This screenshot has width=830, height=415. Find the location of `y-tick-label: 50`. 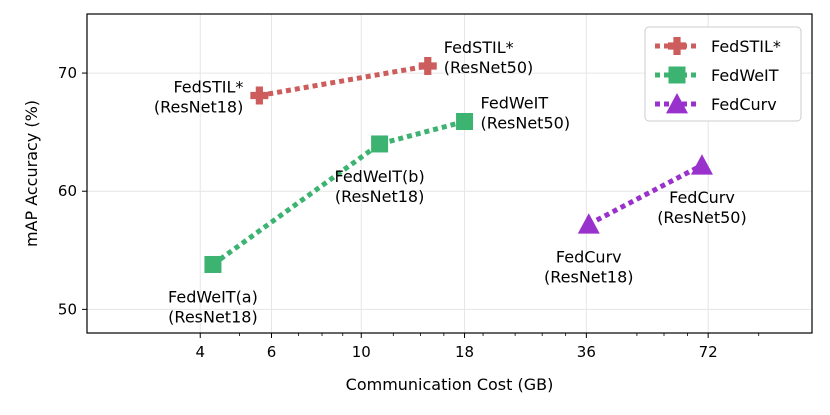

y-tick-label: 50 is located at coordinates (67, 309).